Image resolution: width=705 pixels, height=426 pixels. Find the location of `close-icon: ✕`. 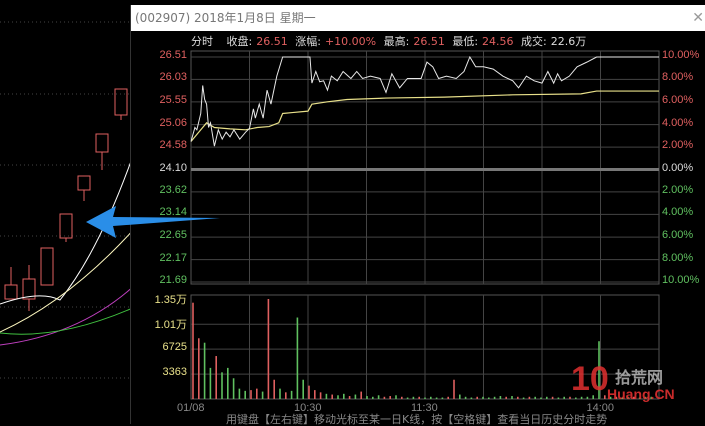

close-icon: ✕ is located at coordinates (698, 18).